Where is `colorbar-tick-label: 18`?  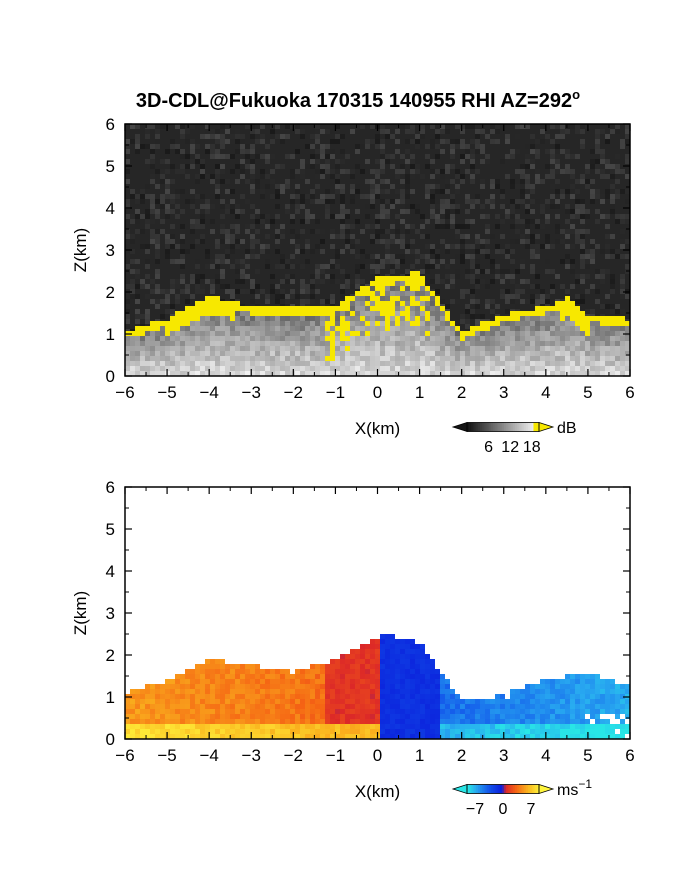 colorbar-tick-label: 18 is located at coordinates (532, 447).